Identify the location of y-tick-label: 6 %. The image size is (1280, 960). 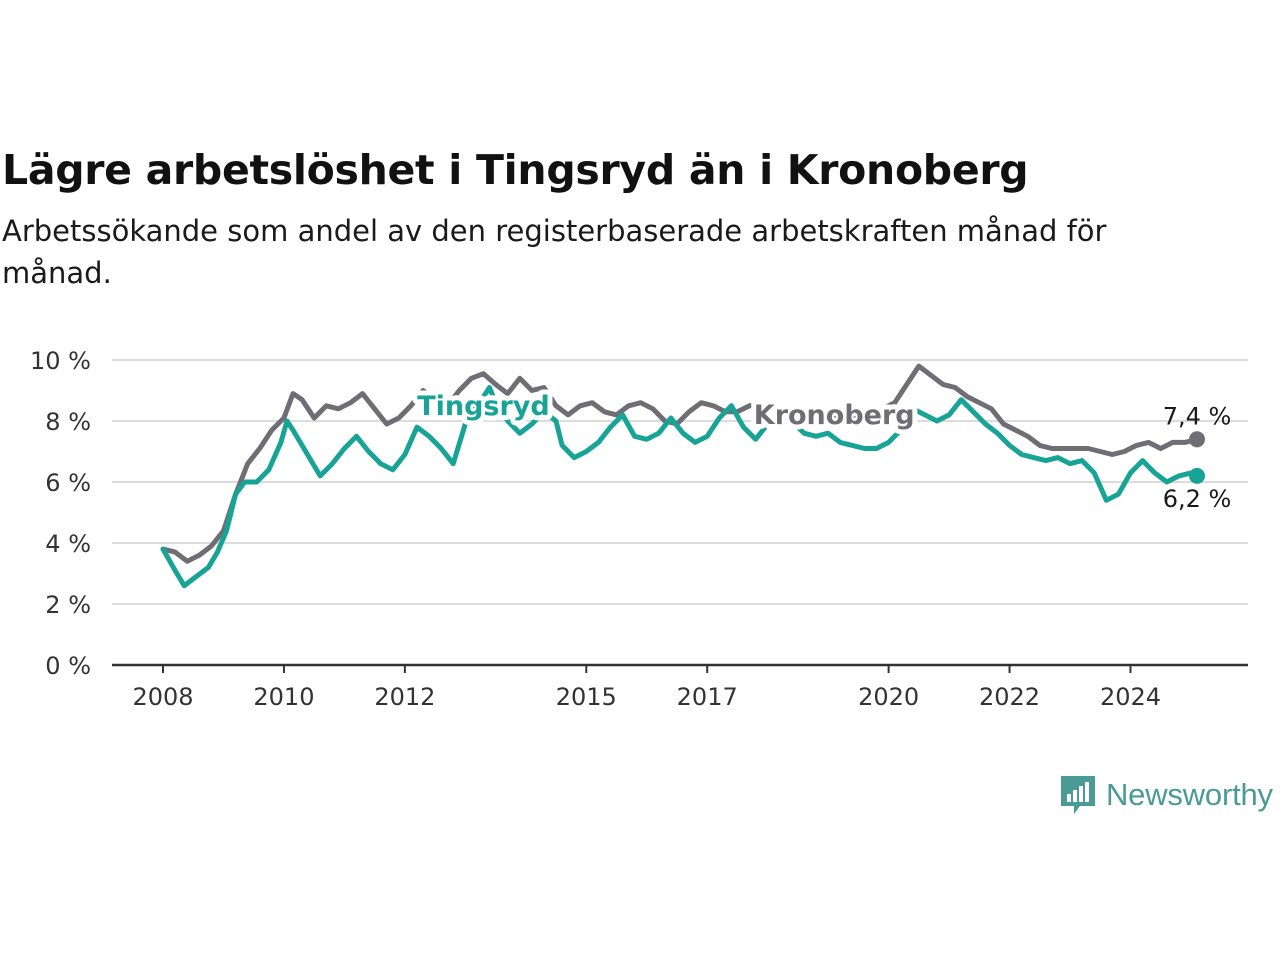
(68, 483).